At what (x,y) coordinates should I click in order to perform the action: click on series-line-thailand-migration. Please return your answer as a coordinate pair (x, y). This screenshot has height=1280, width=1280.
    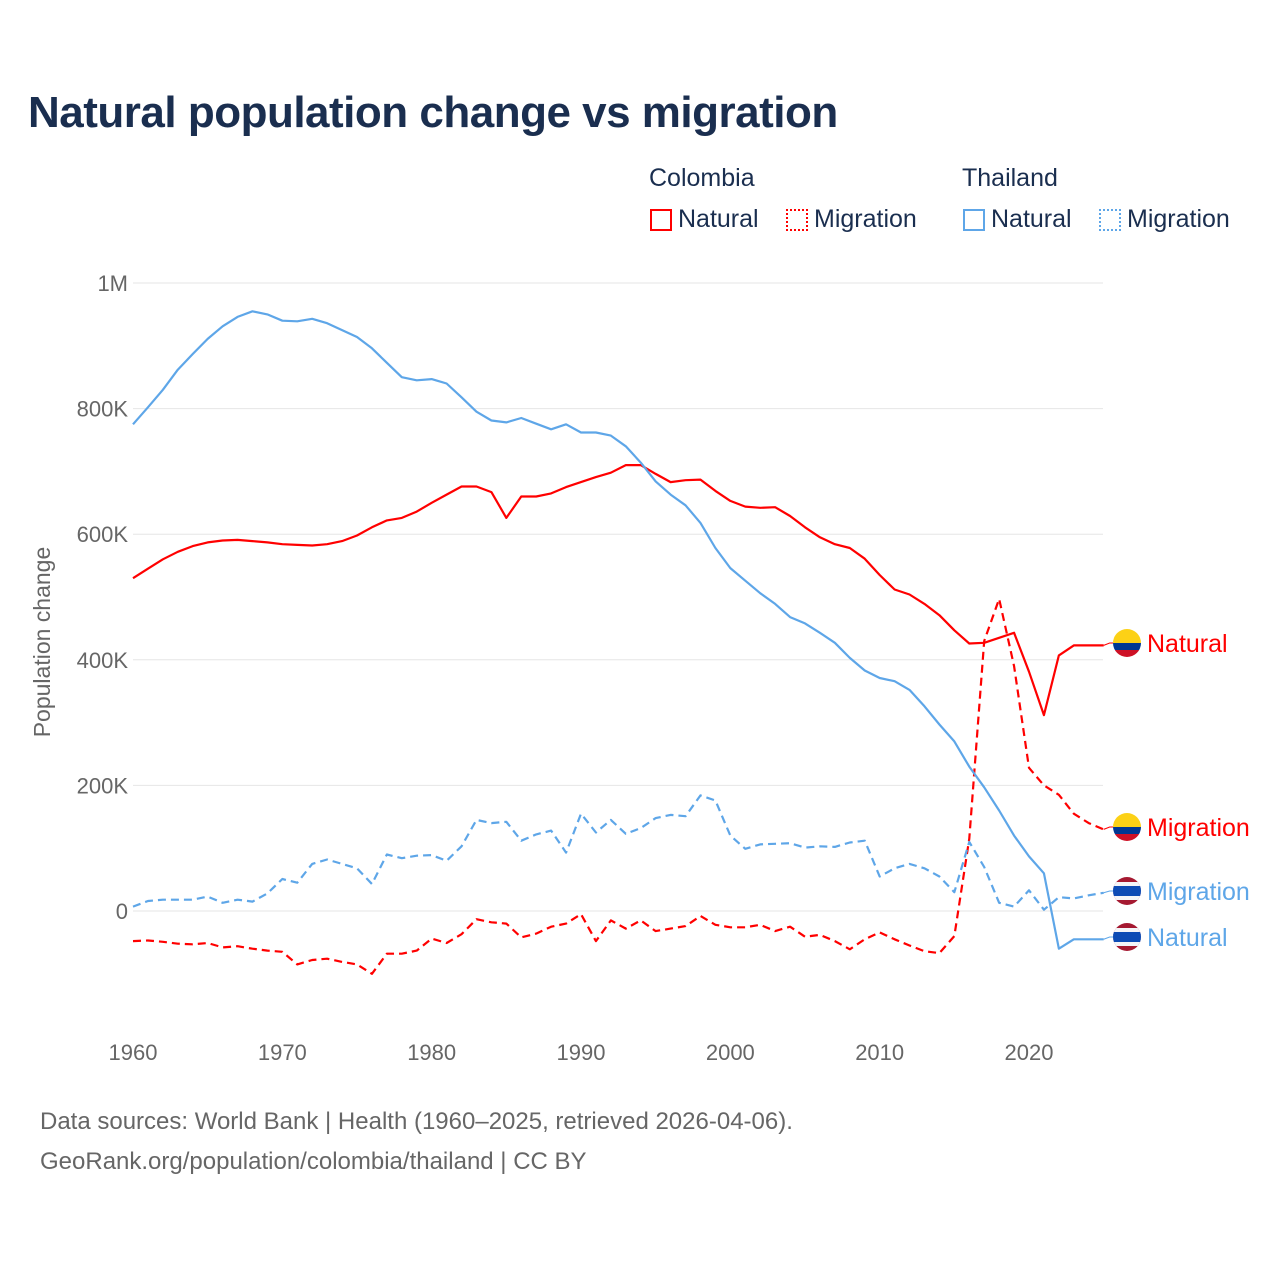
    Looking at the image, I should click on (618, 852).